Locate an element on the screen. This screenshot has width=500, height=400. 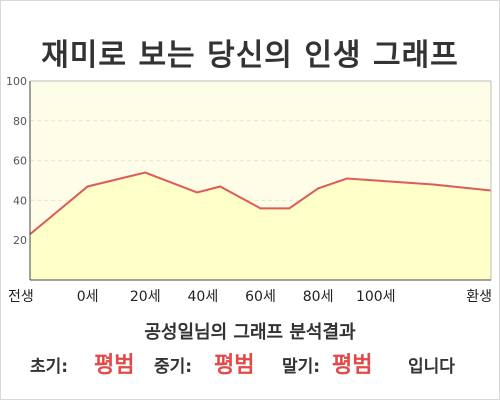
page-title: 재미로 보는 당신의 인생 그래프 is located at coordinates (250, 55).